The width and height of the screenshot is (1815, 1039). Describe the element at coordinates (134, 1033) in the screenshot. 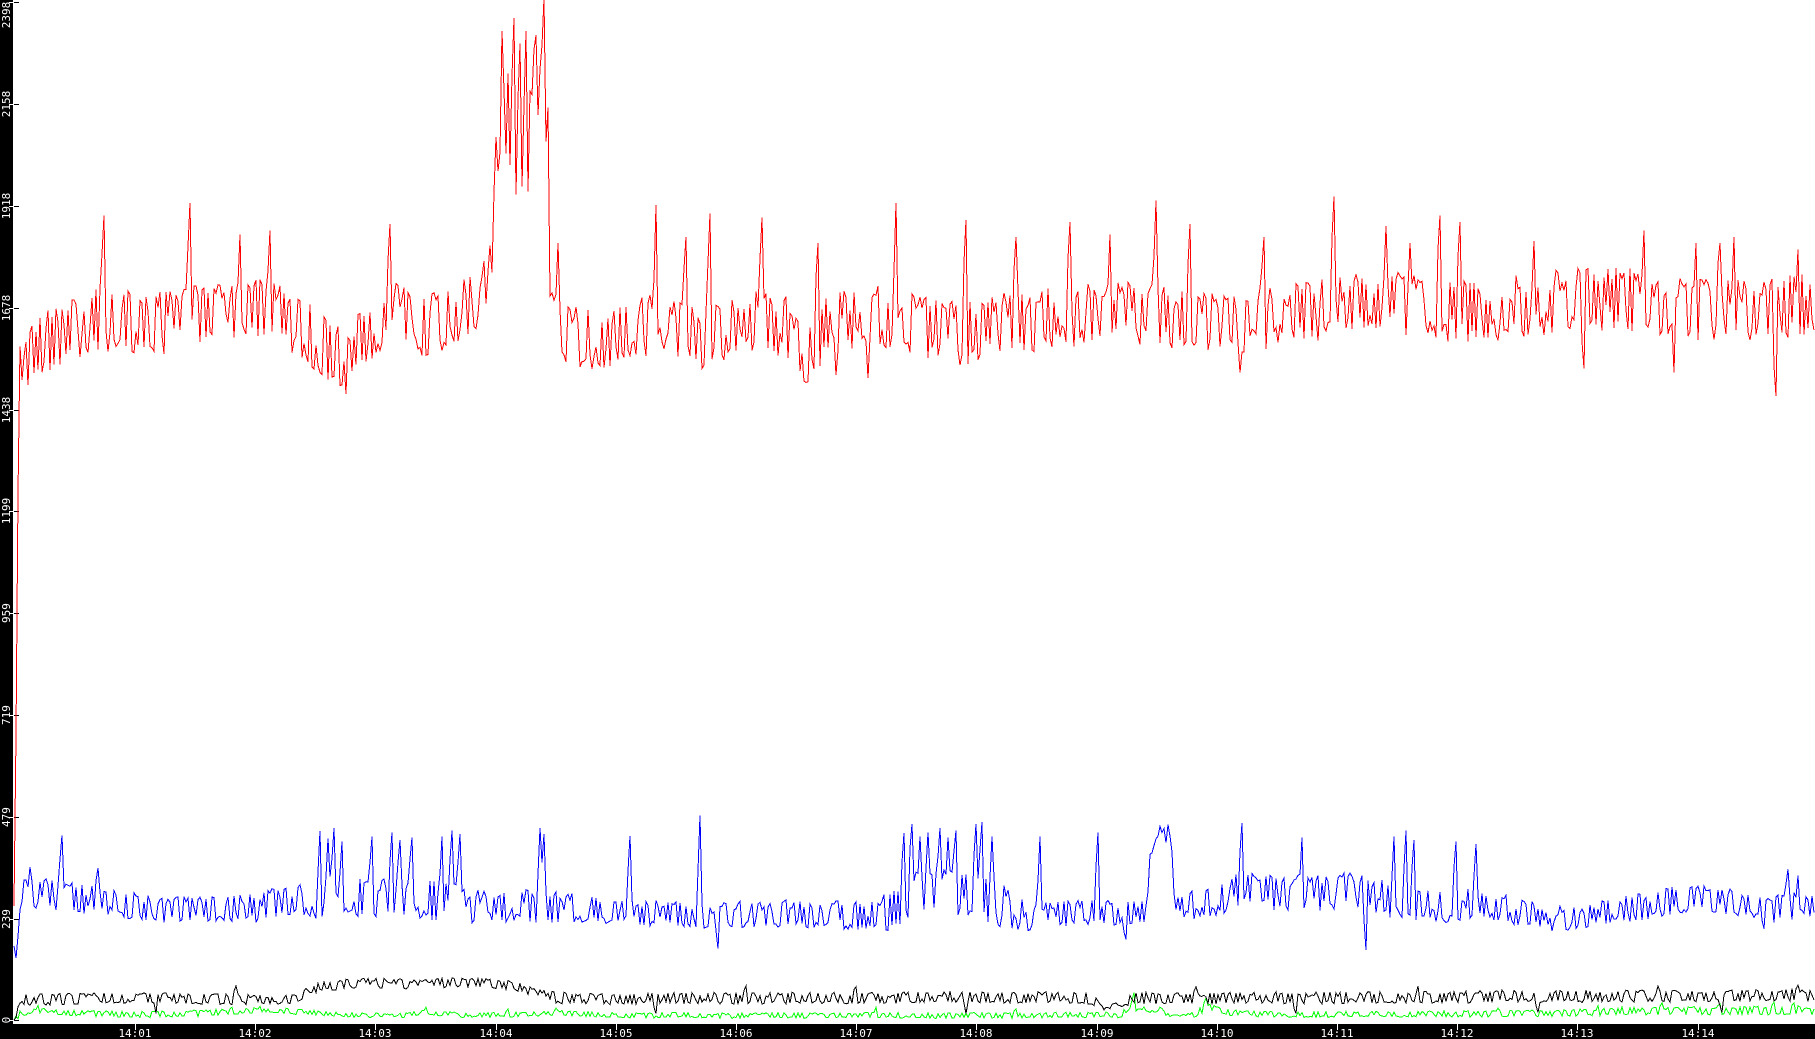

I see `x-axis-label: 14:01` at that location.